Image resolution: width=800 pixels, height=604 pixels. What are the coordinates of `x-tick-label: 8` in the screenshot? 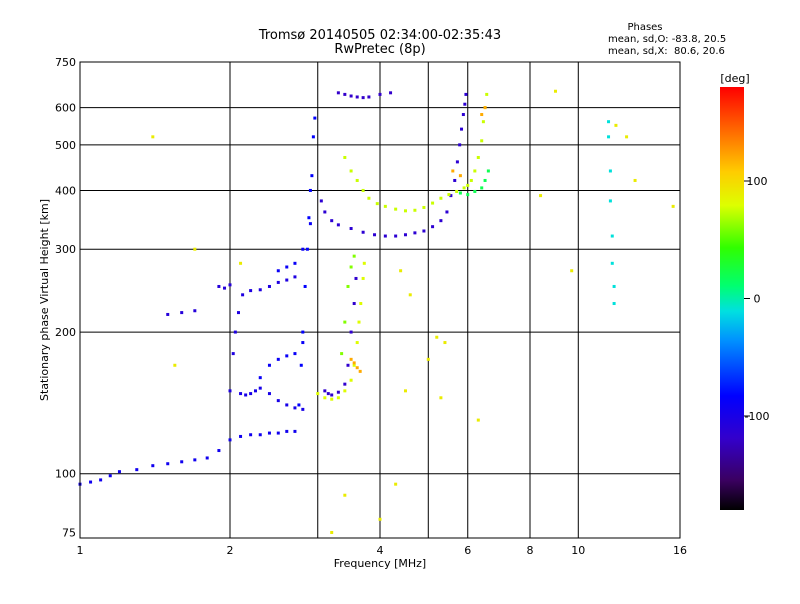 It's located at (530, 550).